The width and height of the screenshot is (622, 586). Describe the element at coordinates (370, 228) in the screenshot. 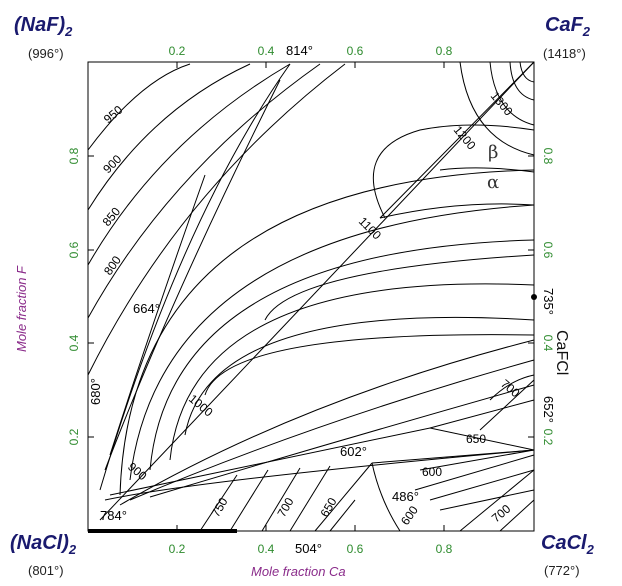

I see `isotherm-label: 1100` at that location.